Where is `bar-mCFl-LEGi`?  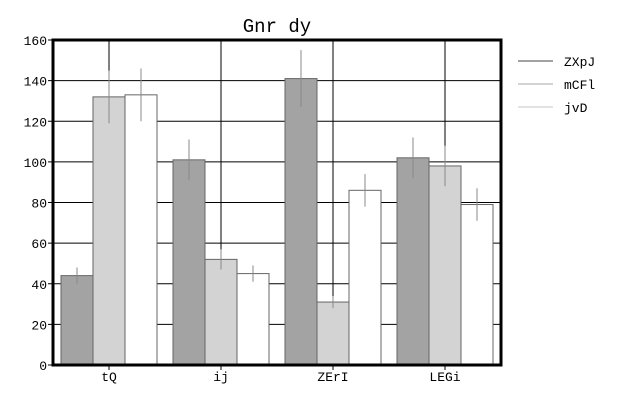 bar-mCFl-LEGi is located at coordinates (445, 265).